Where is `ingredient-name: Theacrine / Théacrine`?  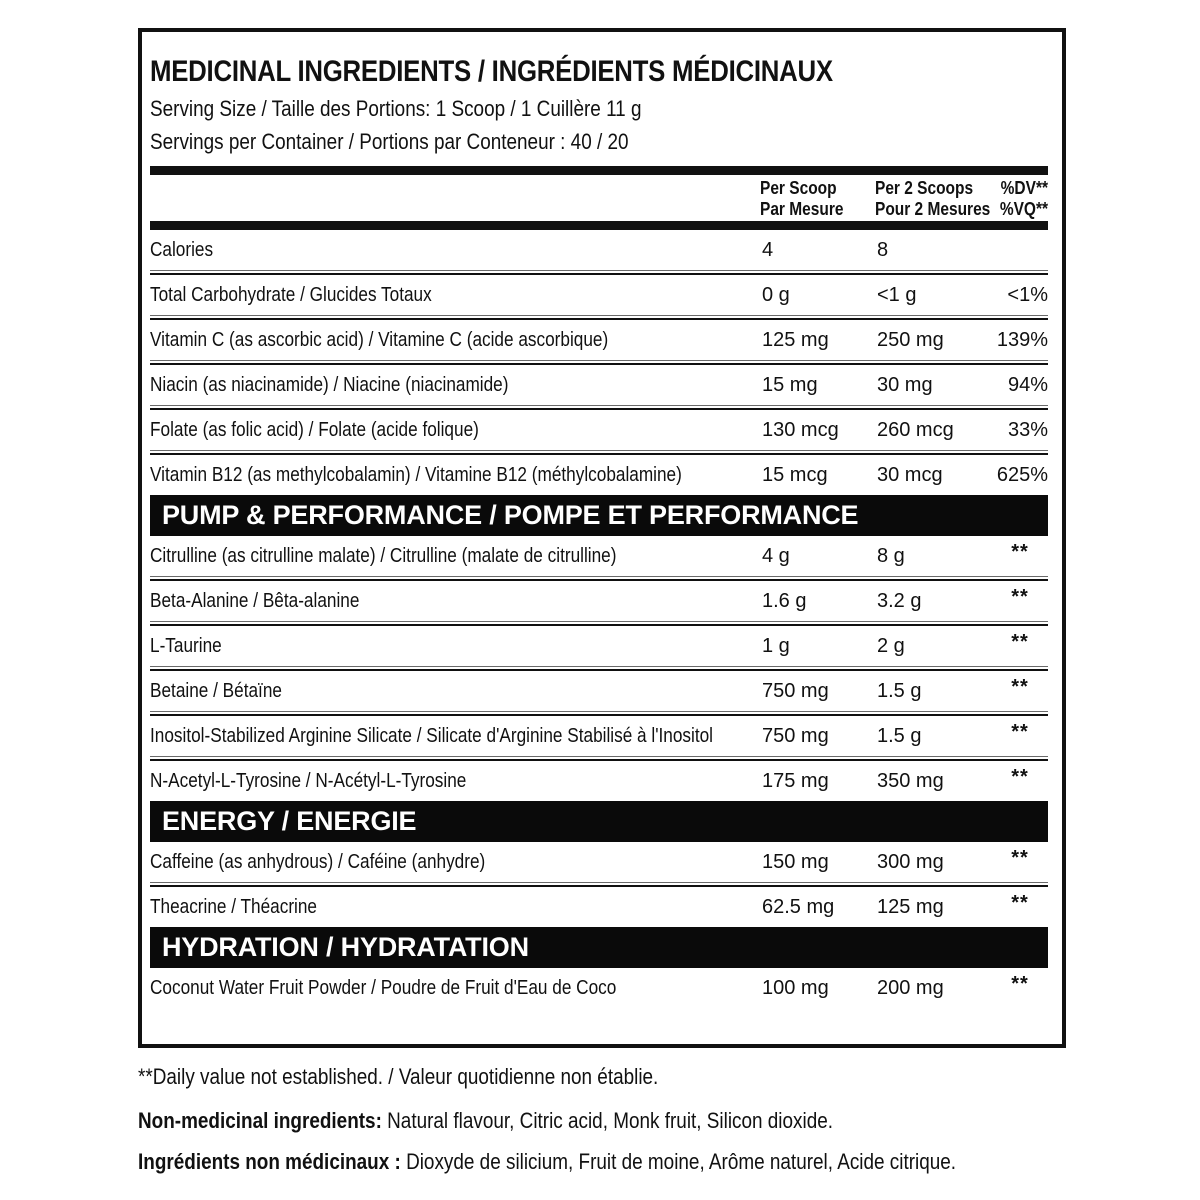 ingredient-name: Theacrine / Théacrine is located at coordinates (234, 906).